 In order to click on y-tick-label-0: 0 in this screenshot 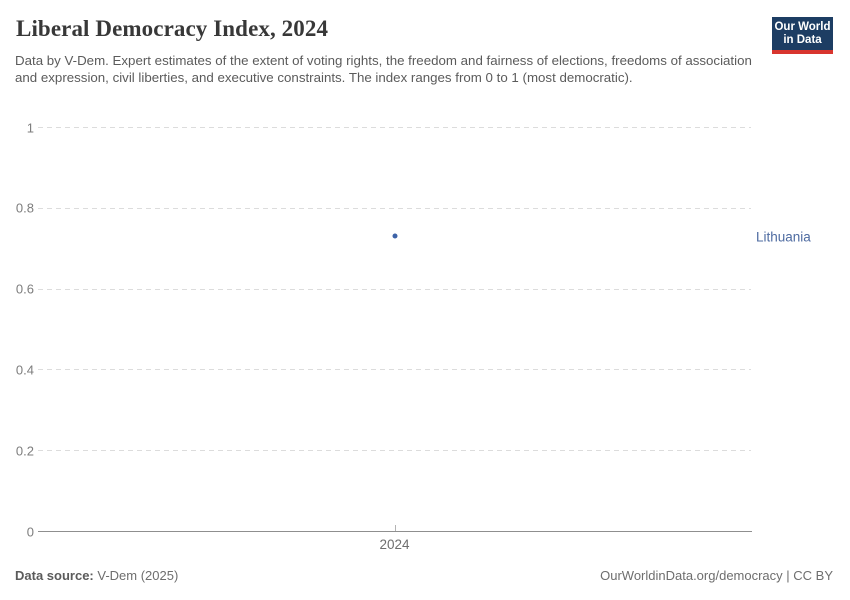, I will do `click(30, 531)`.